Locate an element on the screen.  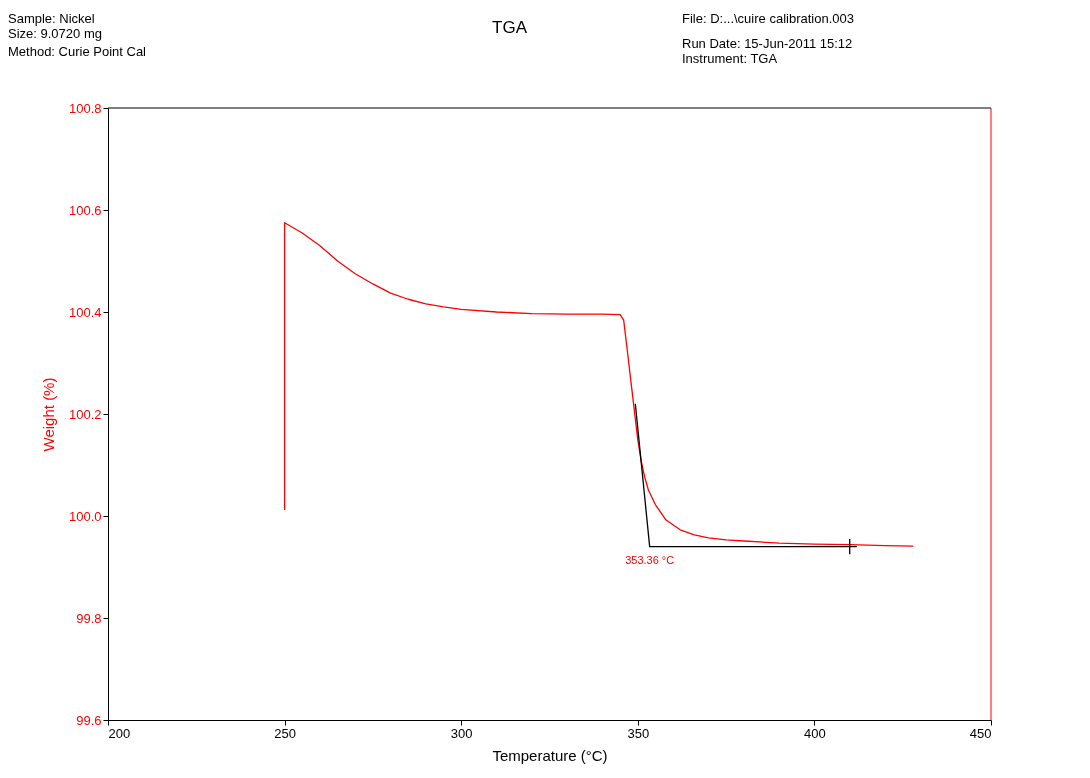
y-tick-label: 100.8 is located at coordinates (85, 108).